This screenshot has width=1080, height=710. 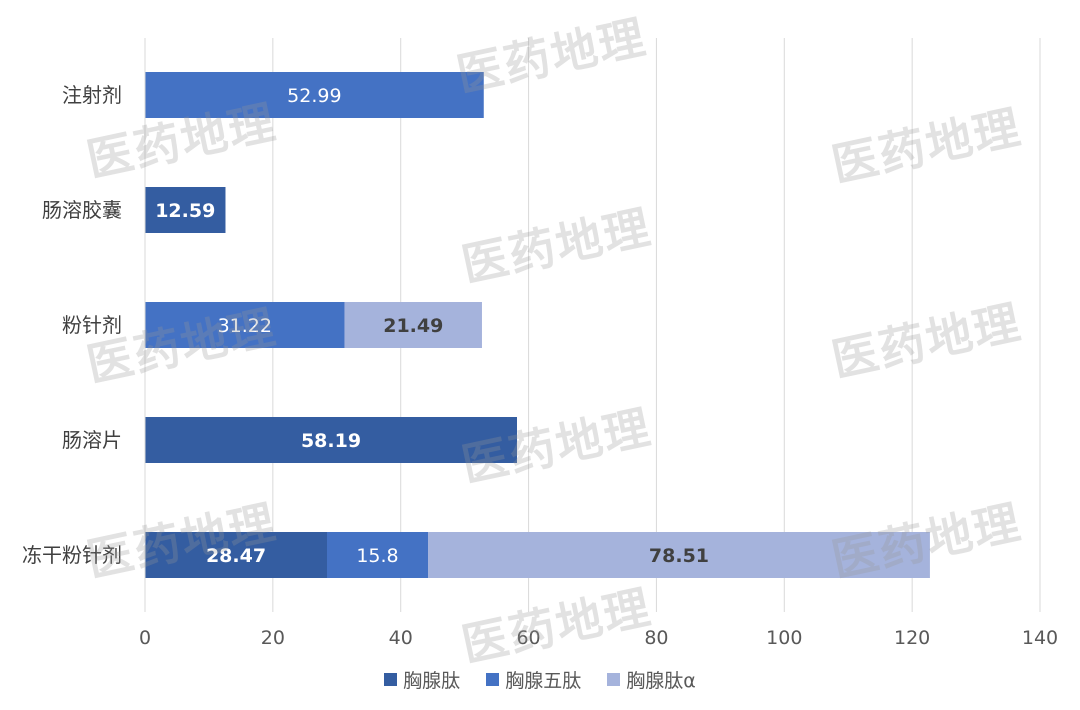 I want to click on data-label: 31.22, so click(x=245, y=326).